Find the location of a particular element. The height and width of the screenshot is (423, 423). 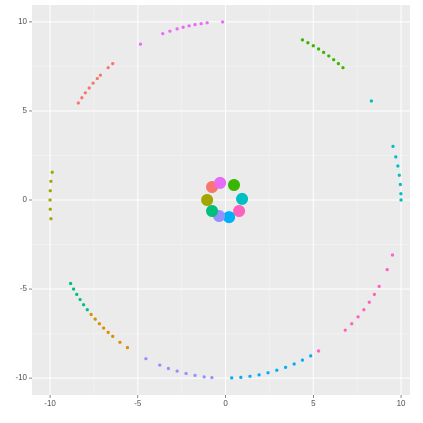

x-tick-label: -10 is located at coordinates (50, 403).